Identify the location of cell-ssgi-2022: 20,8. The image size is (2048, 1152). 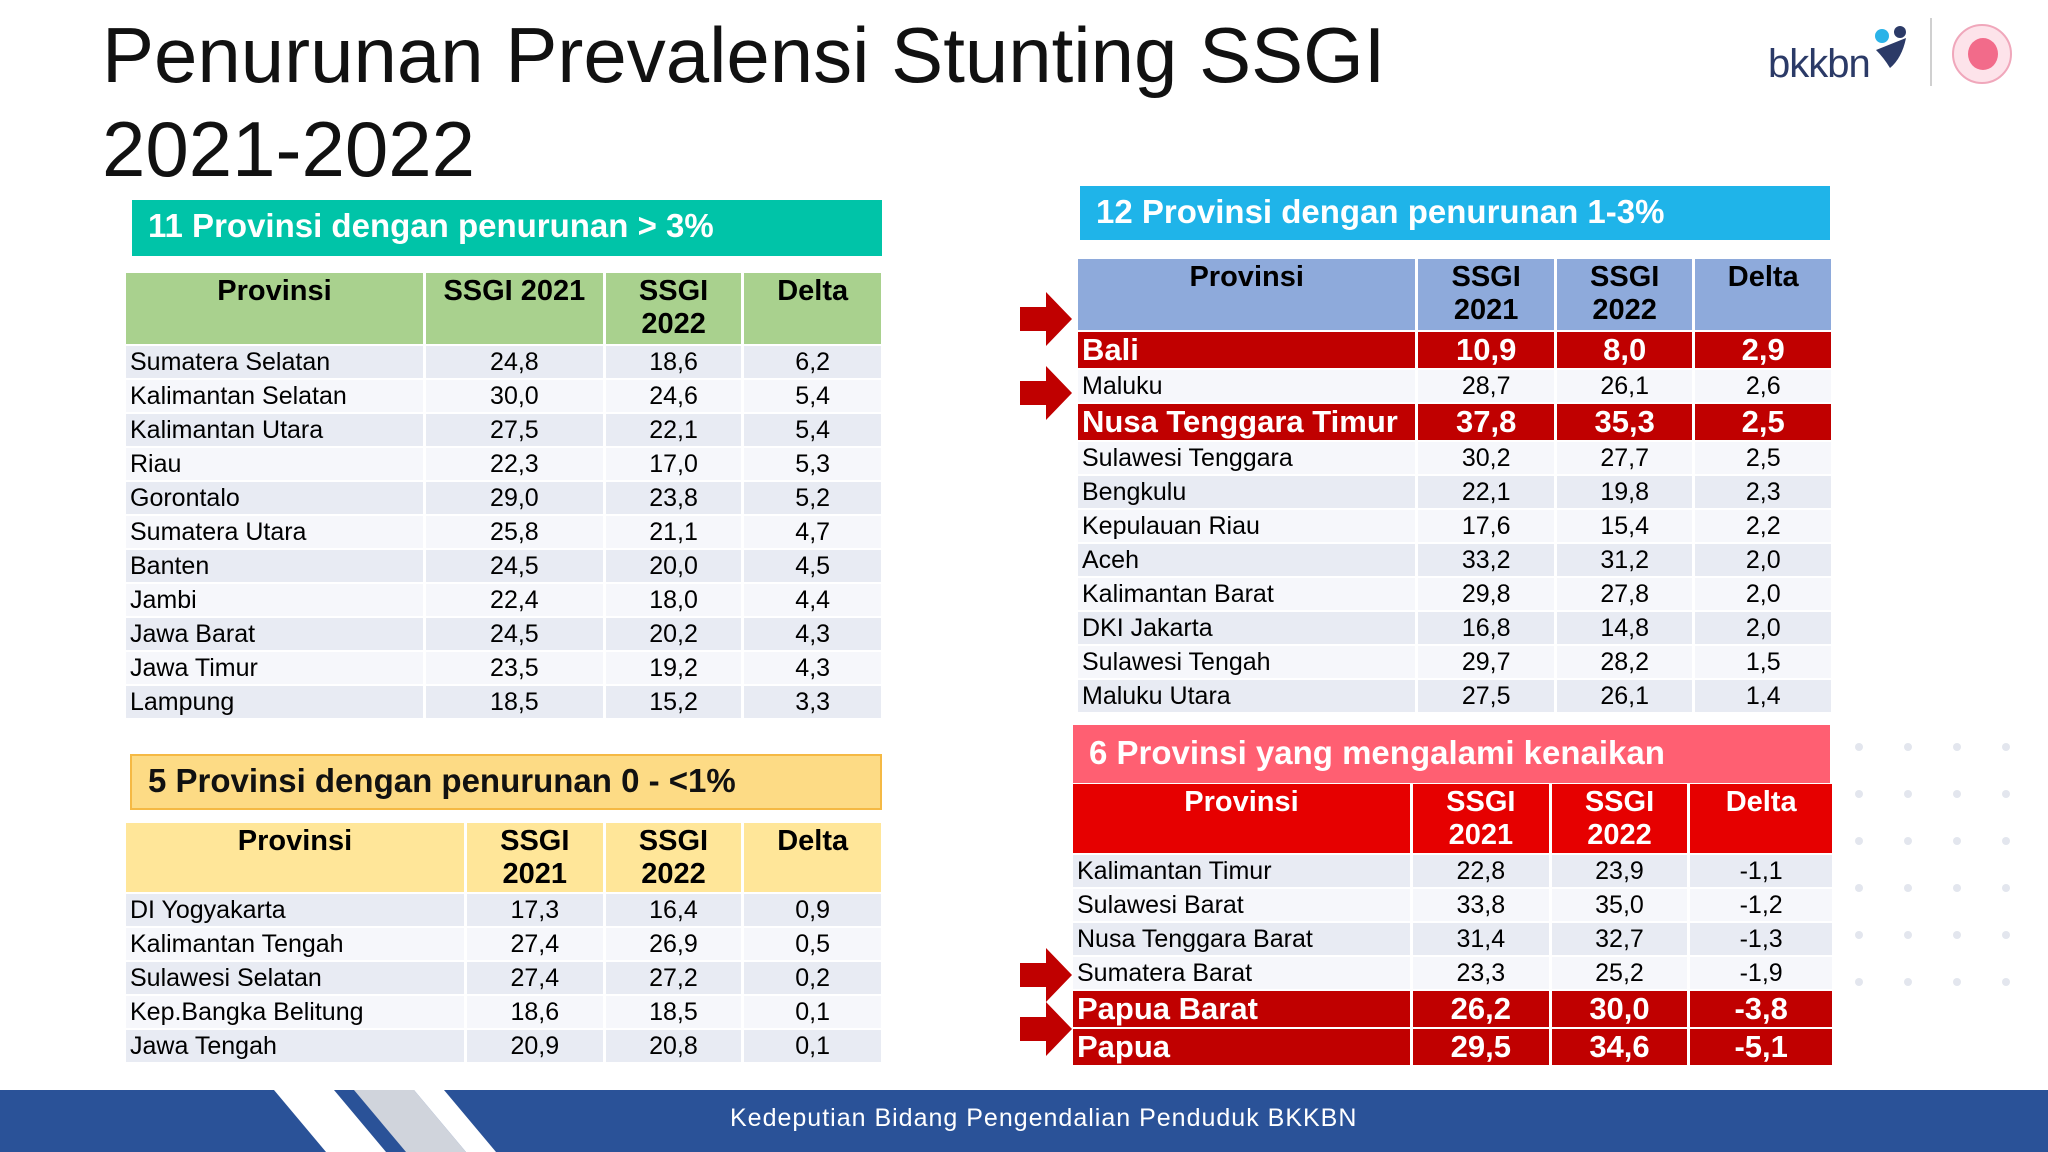
(674, 1046).